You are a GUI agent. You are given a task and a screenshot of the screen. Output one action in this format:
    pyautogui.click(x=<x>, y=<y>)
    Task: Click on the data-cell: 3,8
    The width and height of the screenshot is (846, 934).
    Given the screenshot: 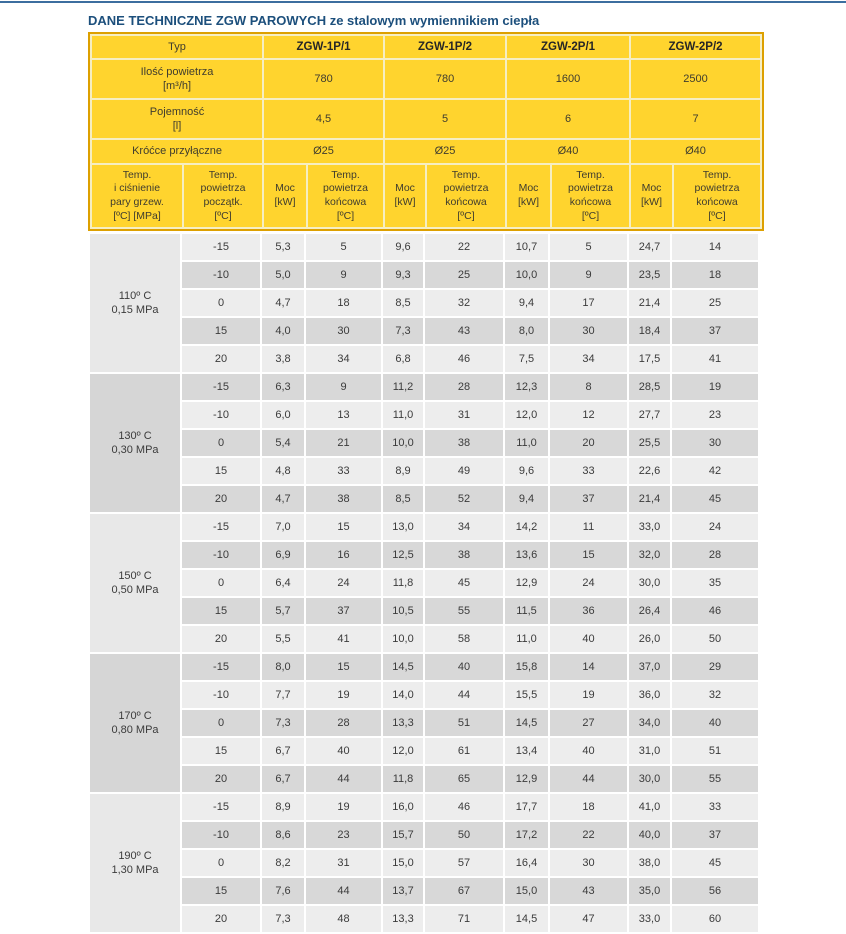 What is the action you would take?
    pyautogui.click(x=283, y=359)
    